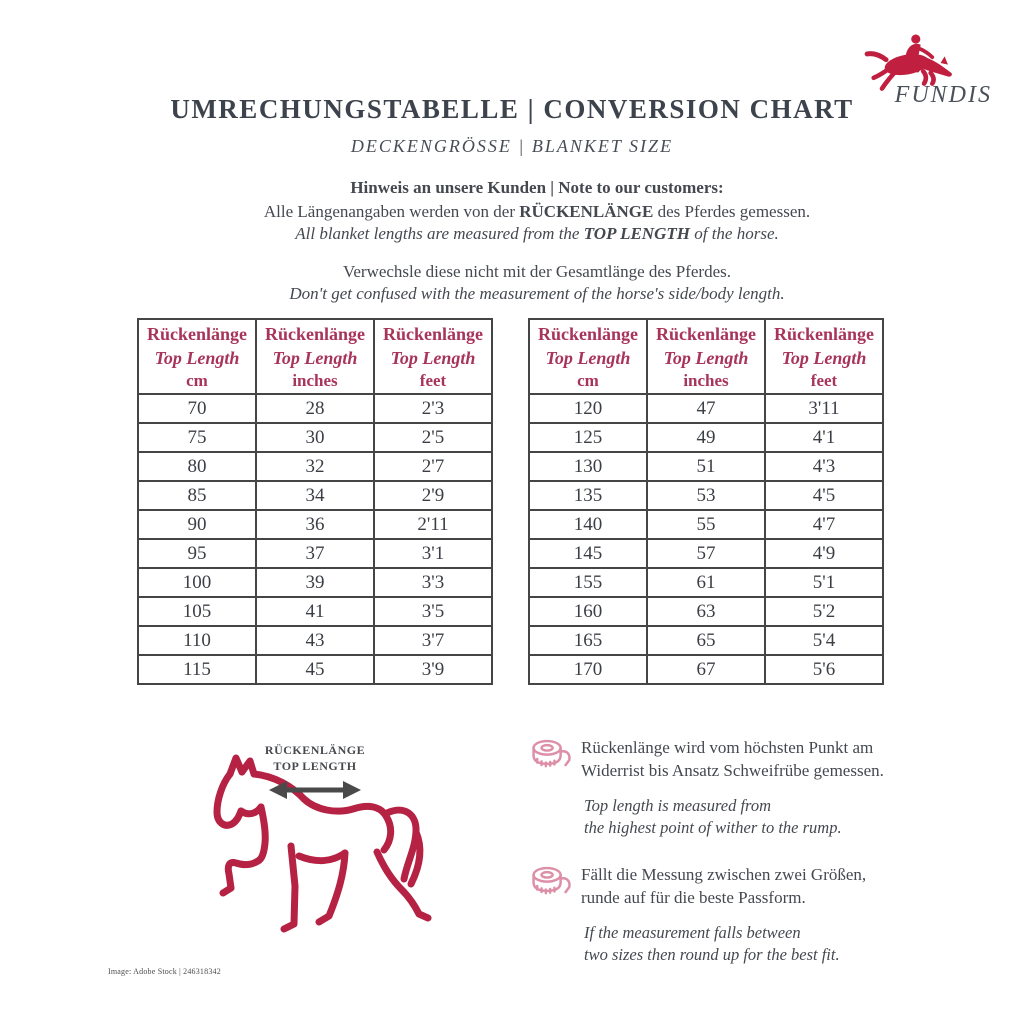  I want to click on table-cell: 43, so click(315, 640).